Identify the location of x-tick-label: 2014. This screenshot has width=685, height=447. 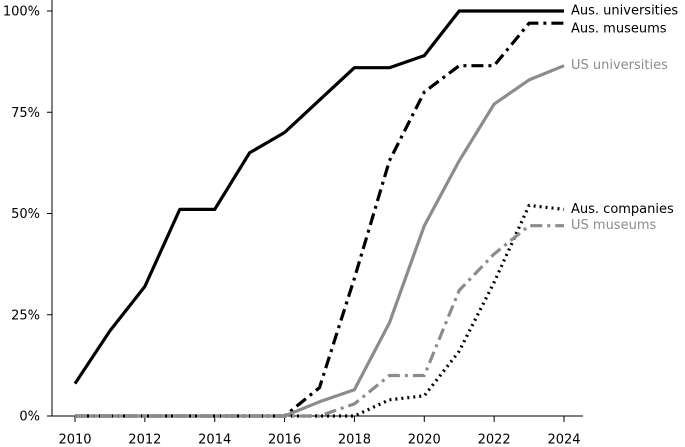
(214, 440).